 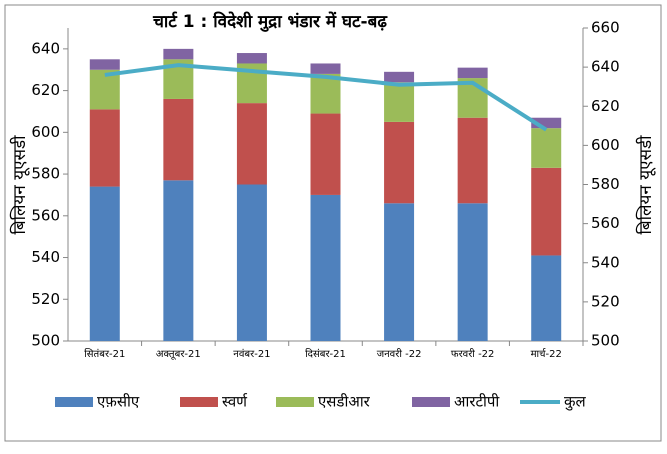 I want to click on legend-label: एसडीआर, so click(x=344, y=402).